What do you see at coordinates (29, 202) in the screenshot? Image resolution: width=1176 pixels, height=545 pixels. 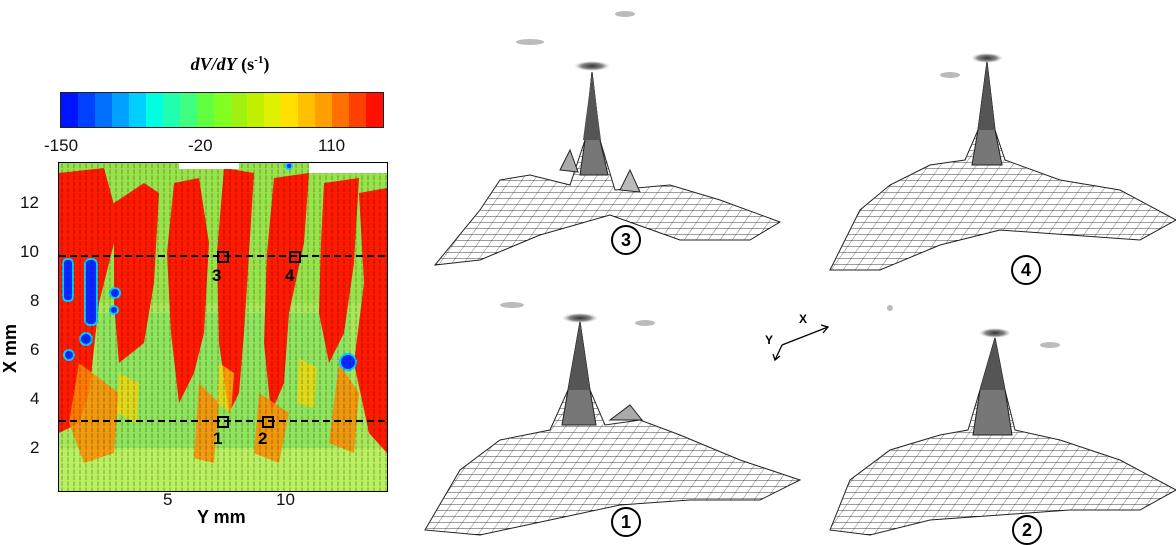 I see `x-tick-12: 12` at bounding box center [29, 202].